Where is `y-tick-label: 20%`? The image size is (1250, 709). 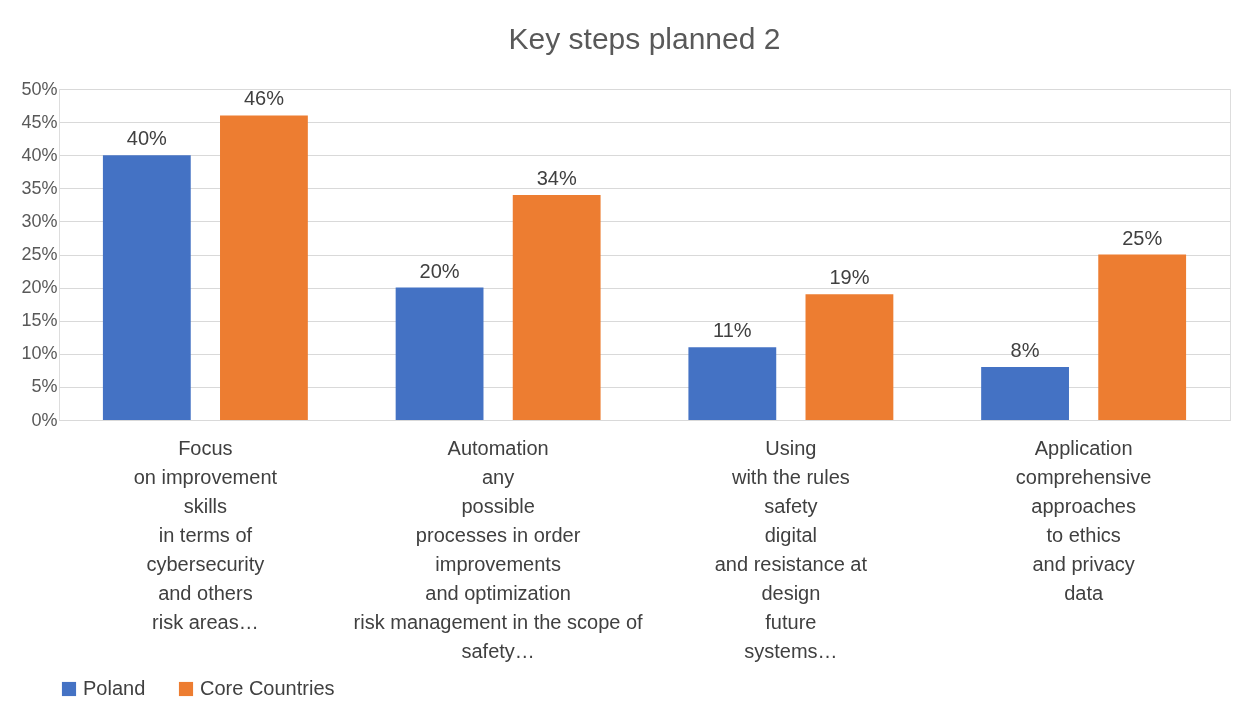 y-tick-label: 20% is located at coordinates (39, 287).